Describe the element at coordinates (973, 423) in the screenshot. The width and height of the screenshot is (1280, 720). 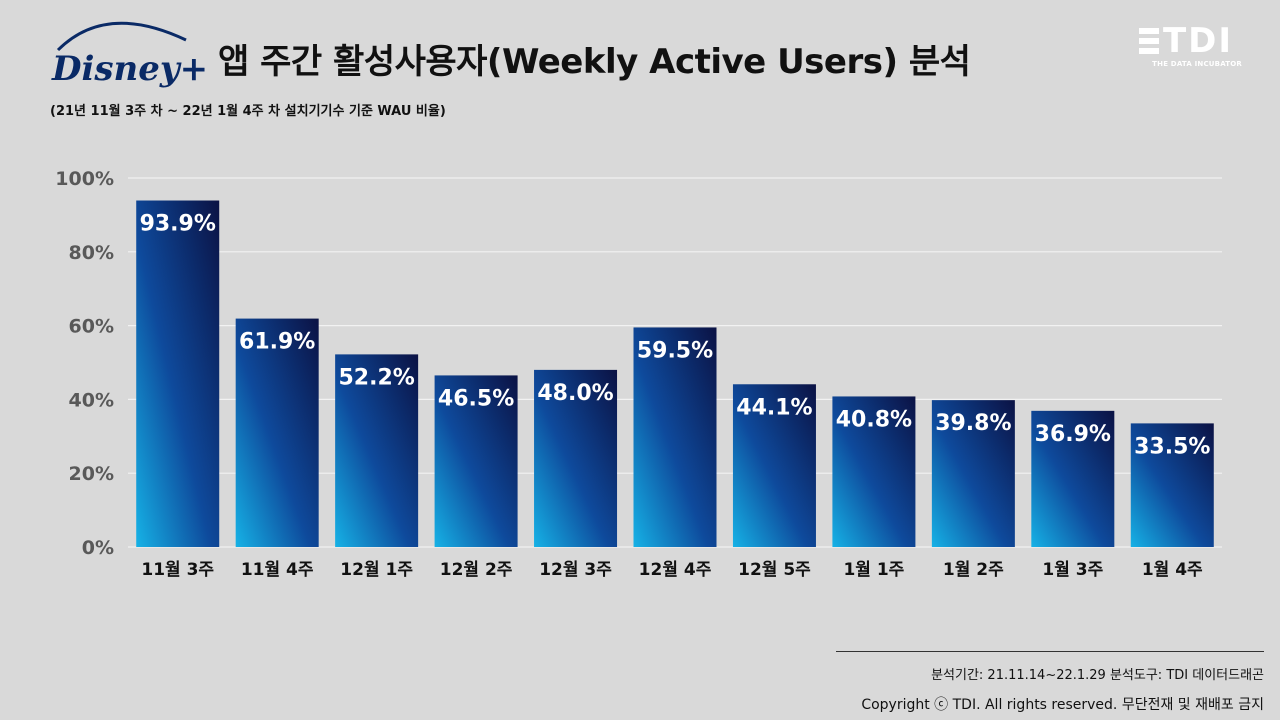
I see `bar-value-label: 39.8%` at that location.